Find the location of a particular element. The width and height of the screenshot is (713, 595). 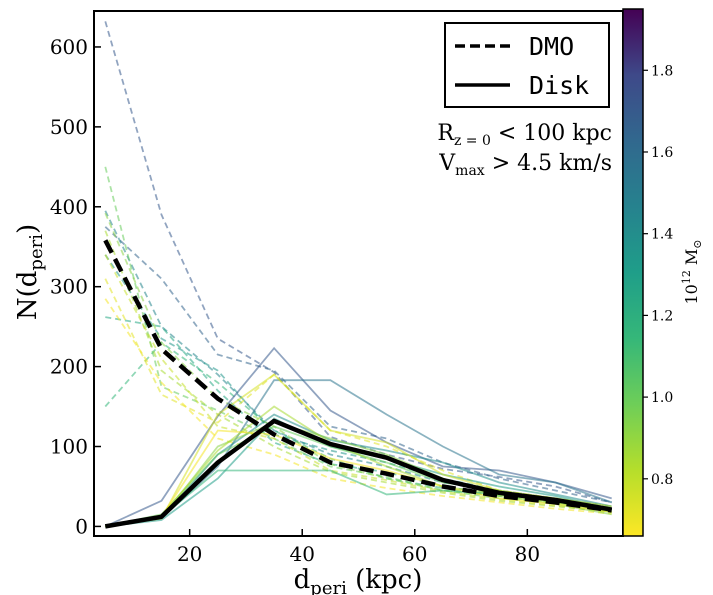

annotation-radius-cut: Rz = 0 < 100 kpc is located at coordinates (524, 135).